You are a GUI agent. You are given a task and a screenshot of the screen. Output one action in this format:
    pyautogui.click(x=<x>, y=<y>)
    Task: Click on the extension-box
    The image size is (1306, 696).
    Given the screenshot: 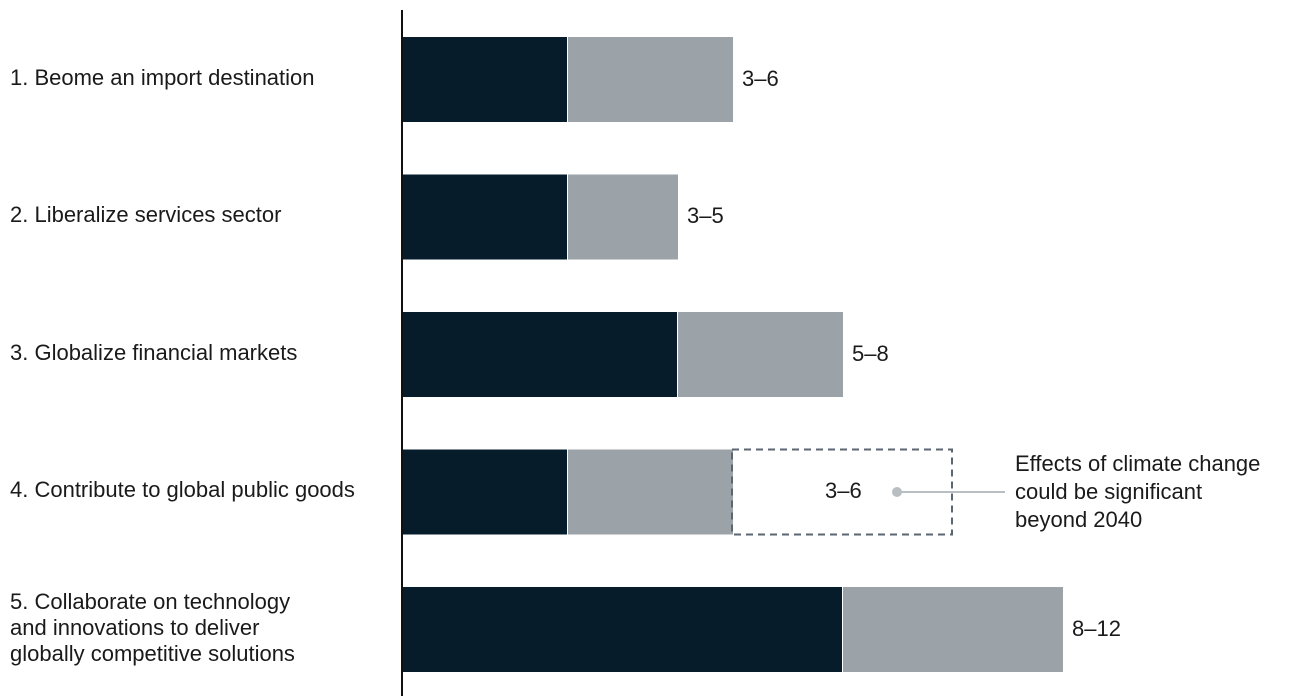 What is the action you would take?
    pyautogui.click(x=842, y=492)
    